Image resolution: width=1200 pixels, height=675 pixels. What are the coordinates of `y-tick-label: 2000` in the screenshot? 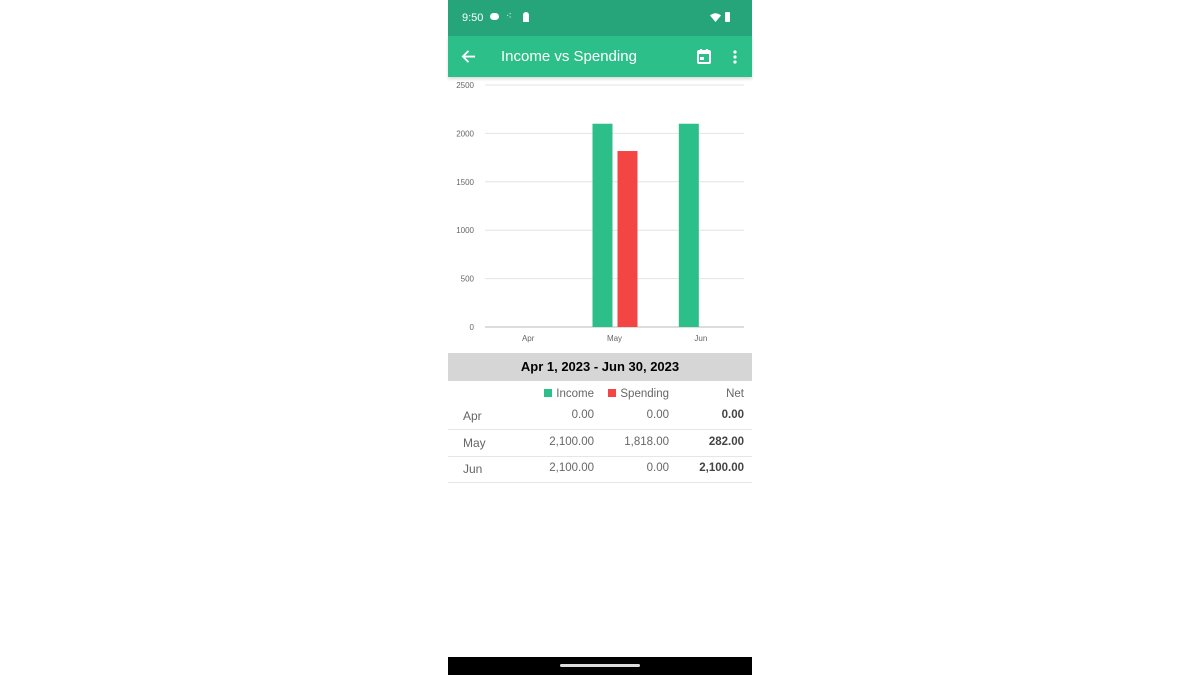 It's located at (465, 133).